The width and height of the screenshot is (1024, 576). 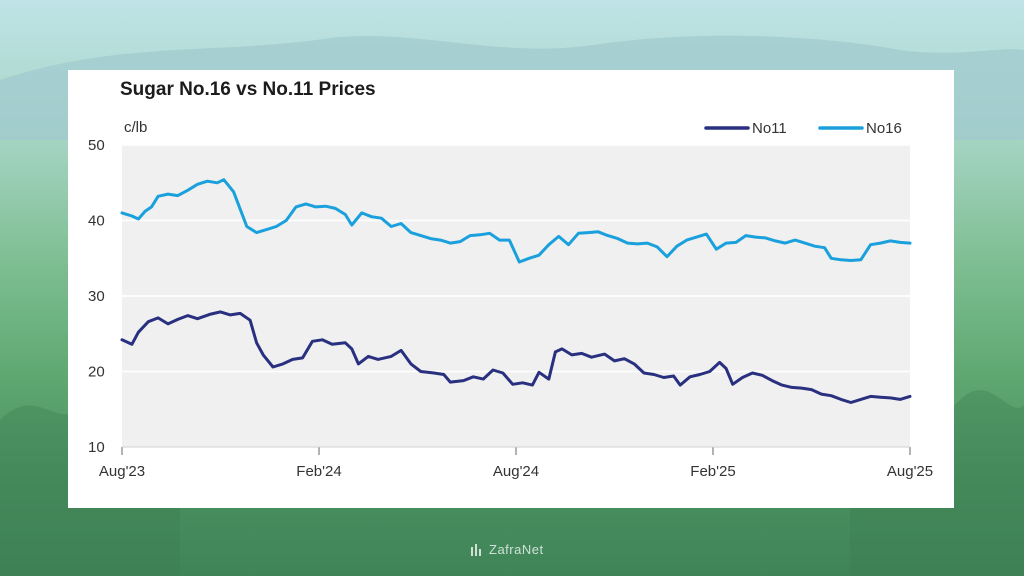 What do you see at coordinates (122, 471) in the screenshot?
I see `x-tick-label: Aug'23` at bounding box center [122, 471].